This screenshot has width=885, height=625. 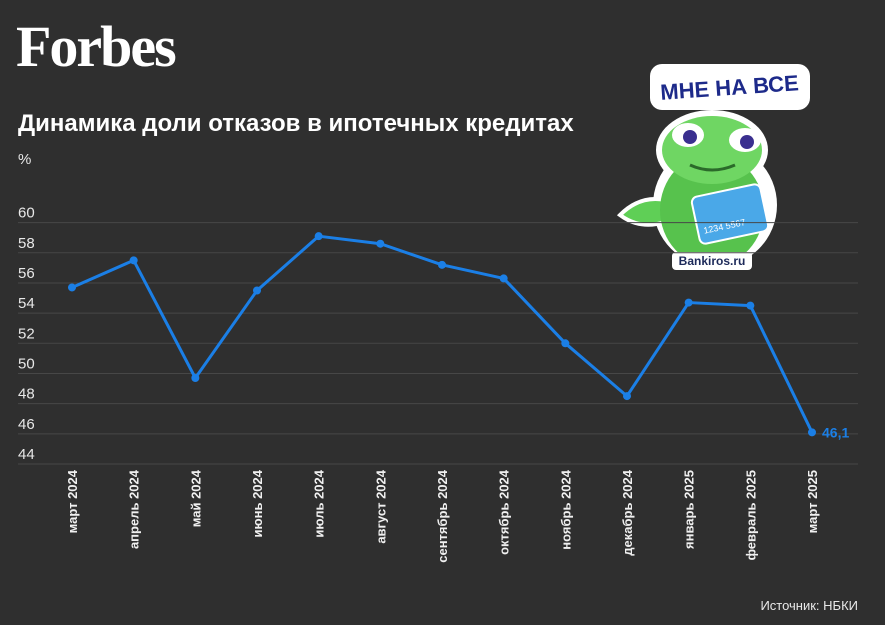 I want to click on sticker: МНЕ НА ВСЕ 1234 5567 Bankiros.ru, so click(x=713, y=167).